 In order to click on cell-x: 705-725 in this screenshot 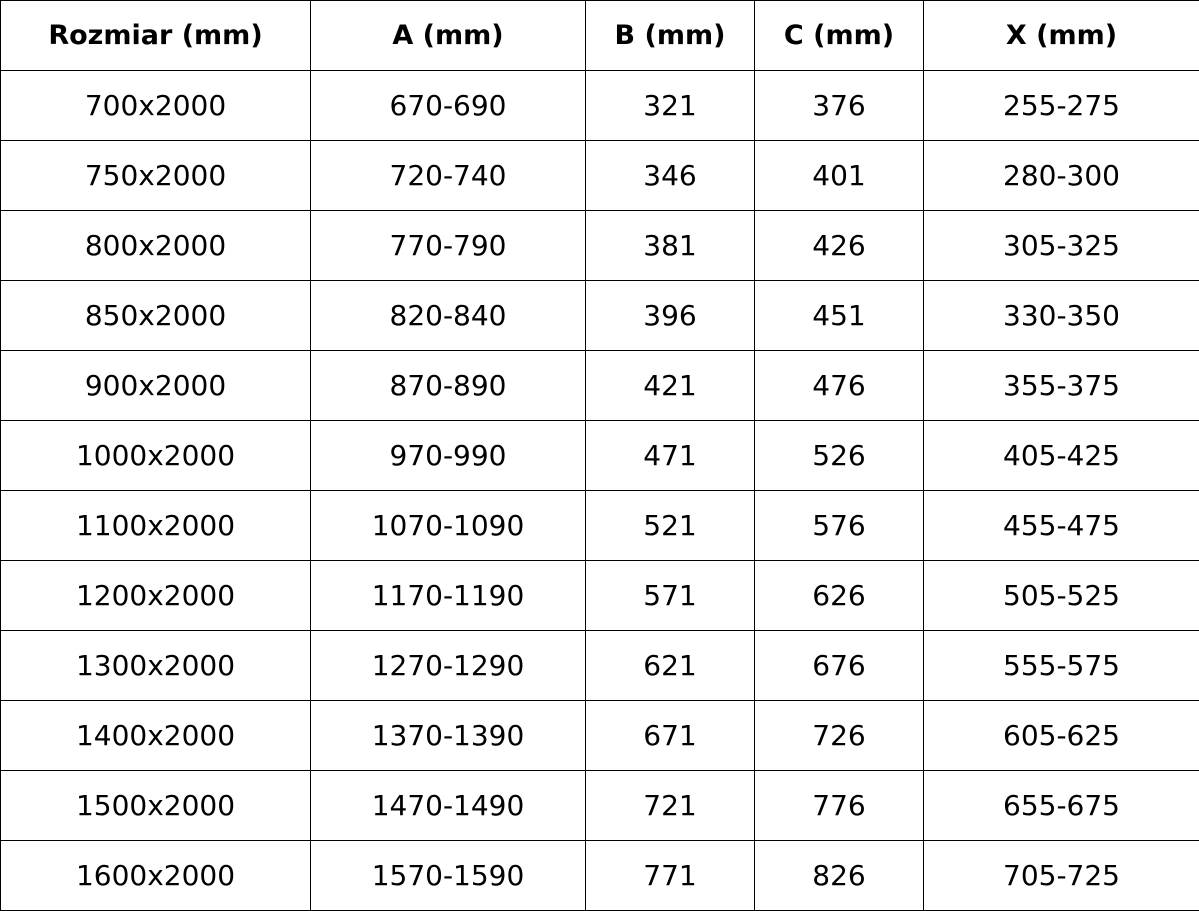, I will do `click(1061, 875)`.